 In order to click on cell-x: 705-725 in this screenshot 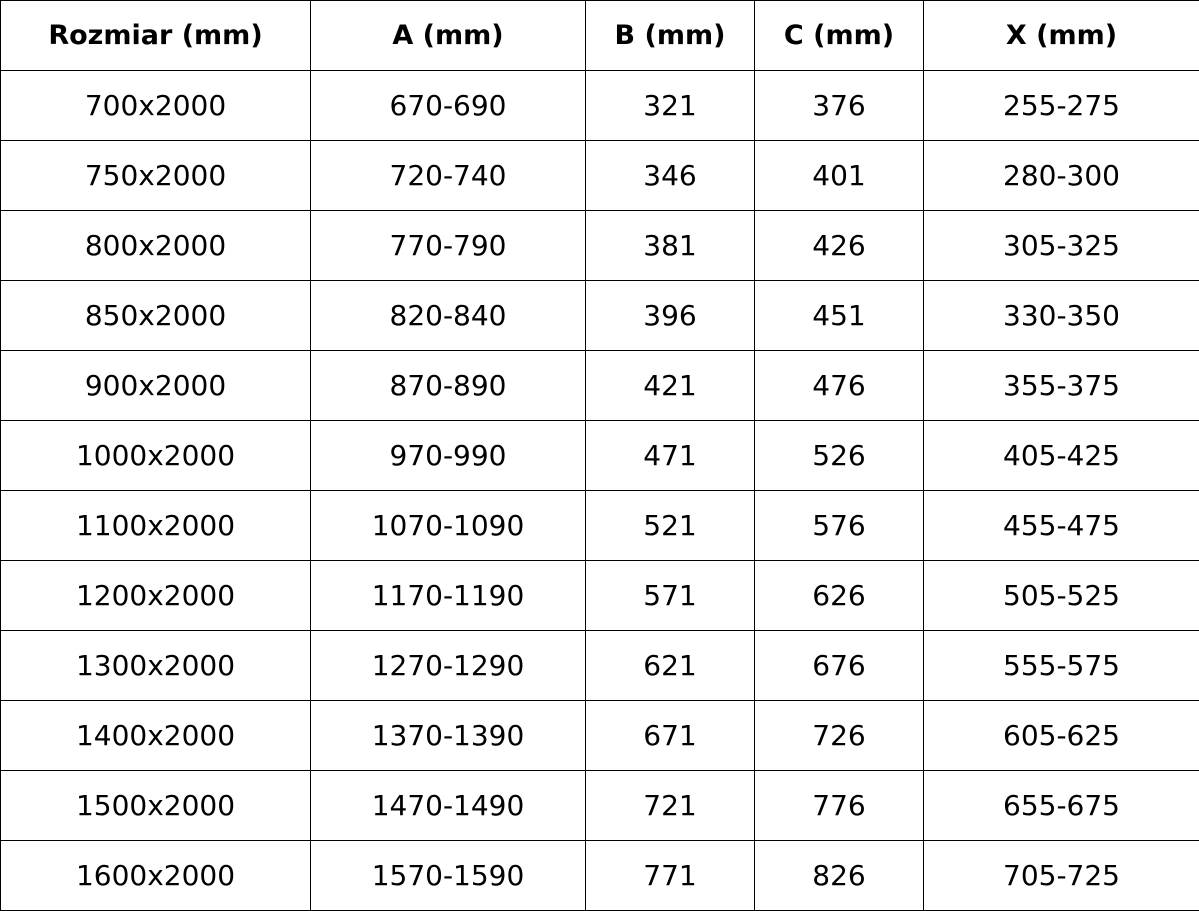, I will do `click(1061, 875)`.